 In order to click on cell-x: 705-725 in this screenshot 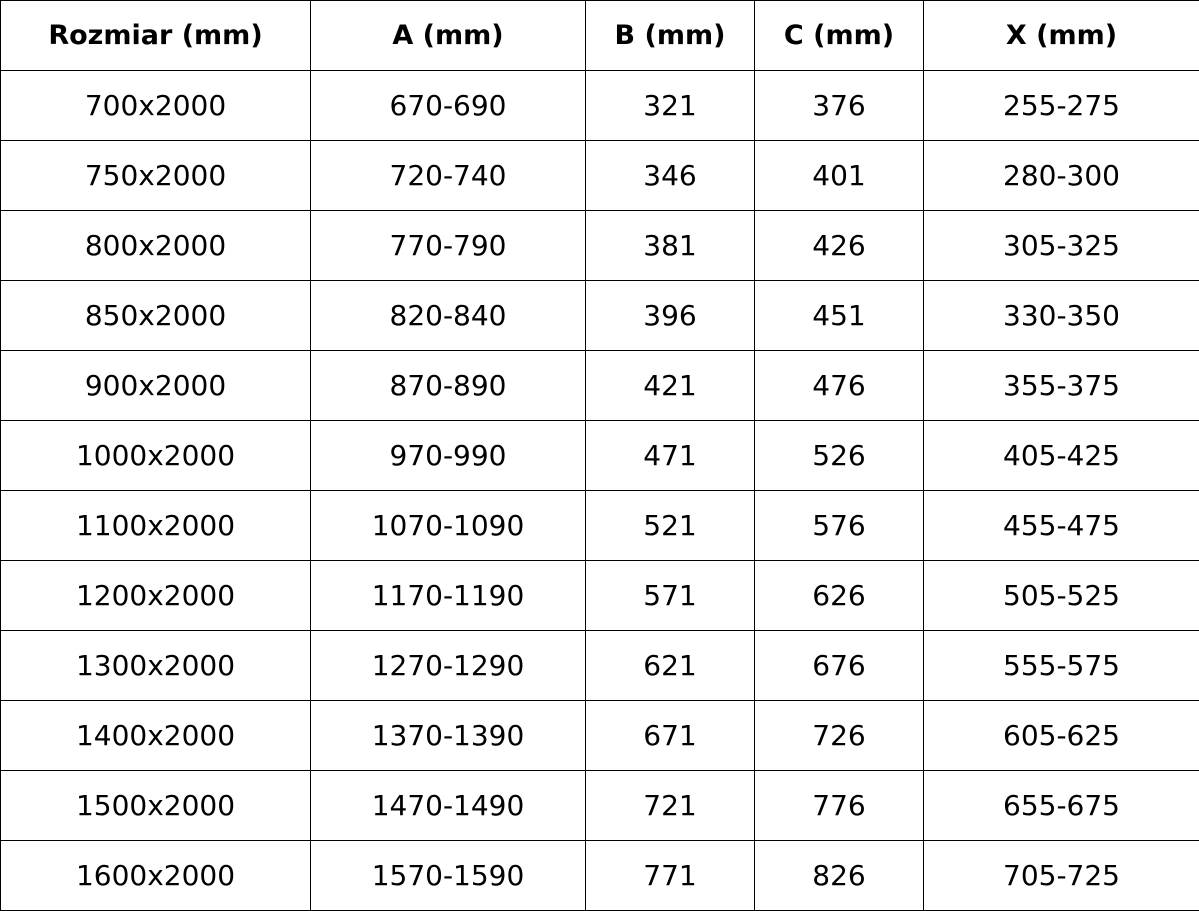, I will do `click(1061, 875)`.